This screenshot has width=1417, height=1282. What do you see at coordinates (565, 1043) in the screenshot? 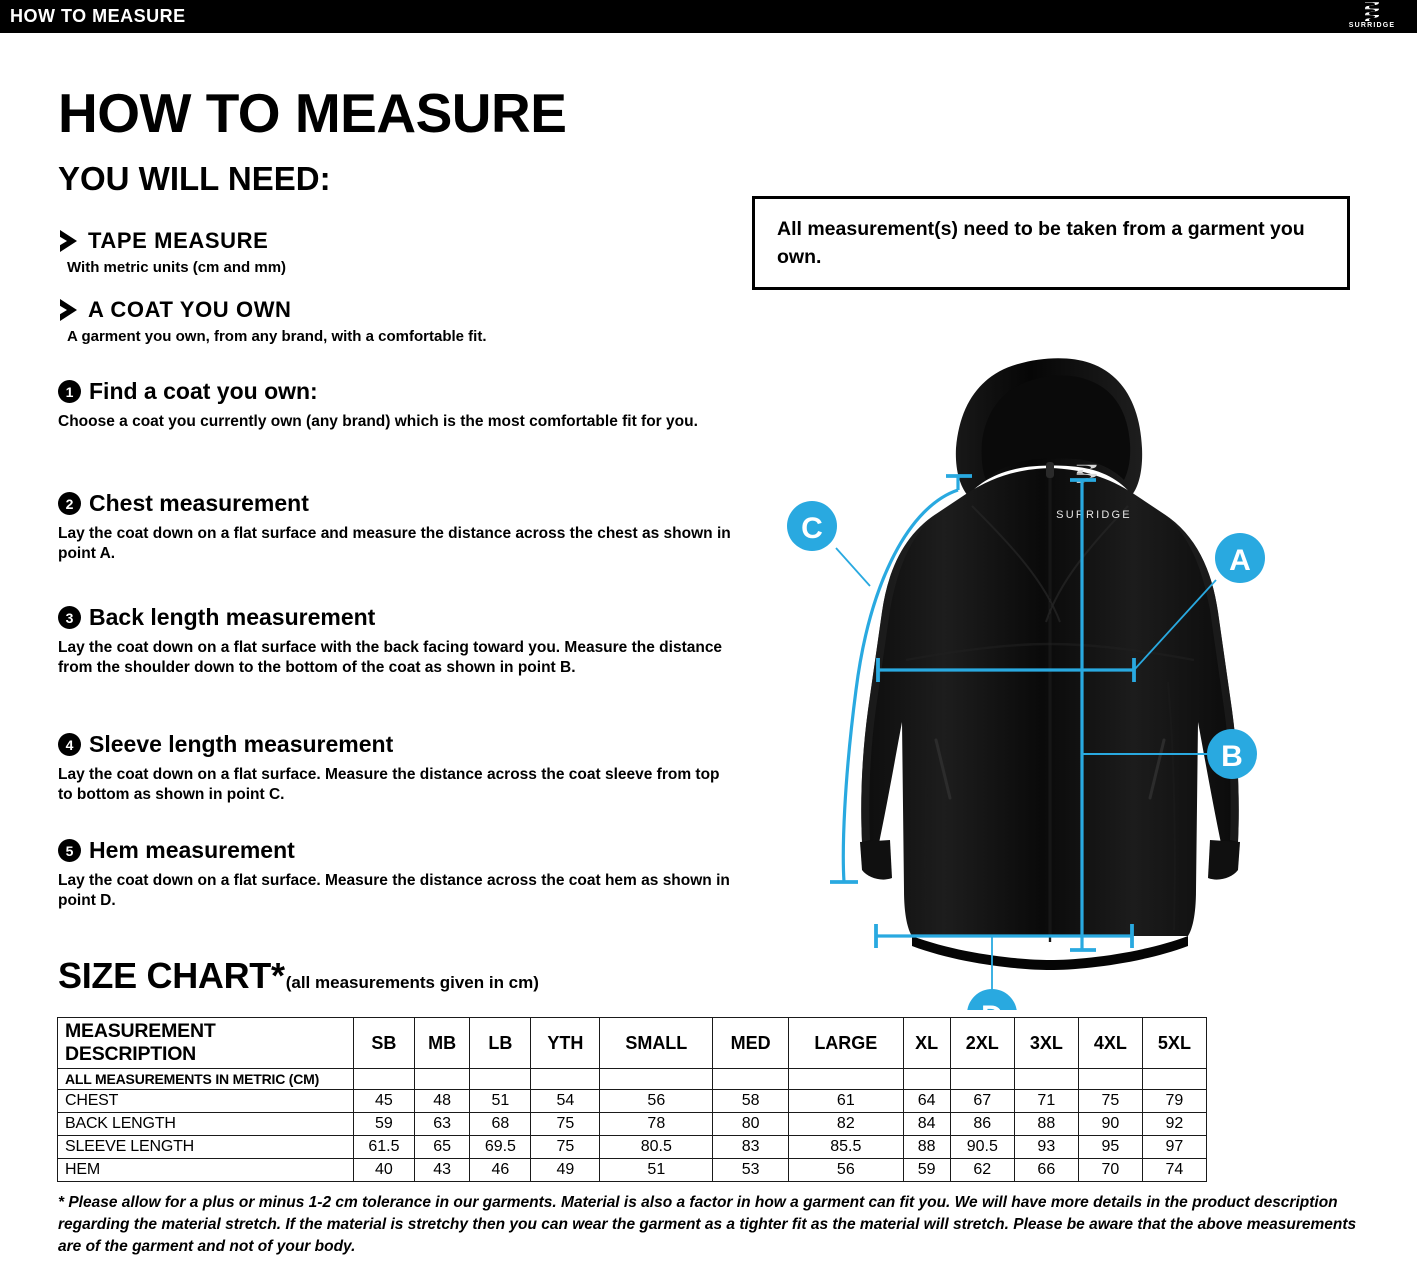
I see `column-header-size: YTH` at bounding box center [565, 1043].